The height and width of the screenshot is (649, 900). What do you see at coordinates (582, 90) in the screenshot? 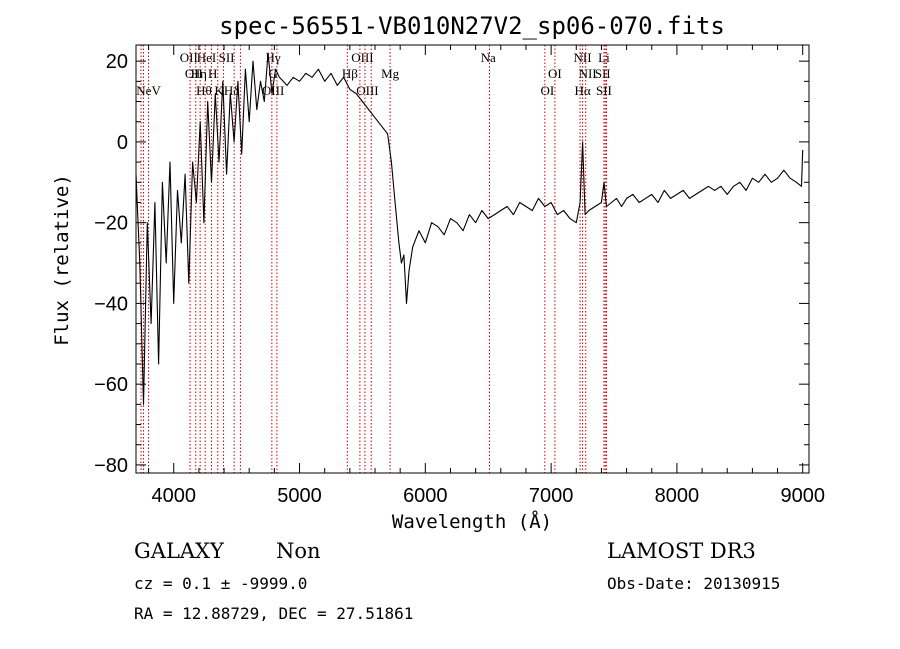
I see `line-label: Hα` at bounding box center [582, 90].